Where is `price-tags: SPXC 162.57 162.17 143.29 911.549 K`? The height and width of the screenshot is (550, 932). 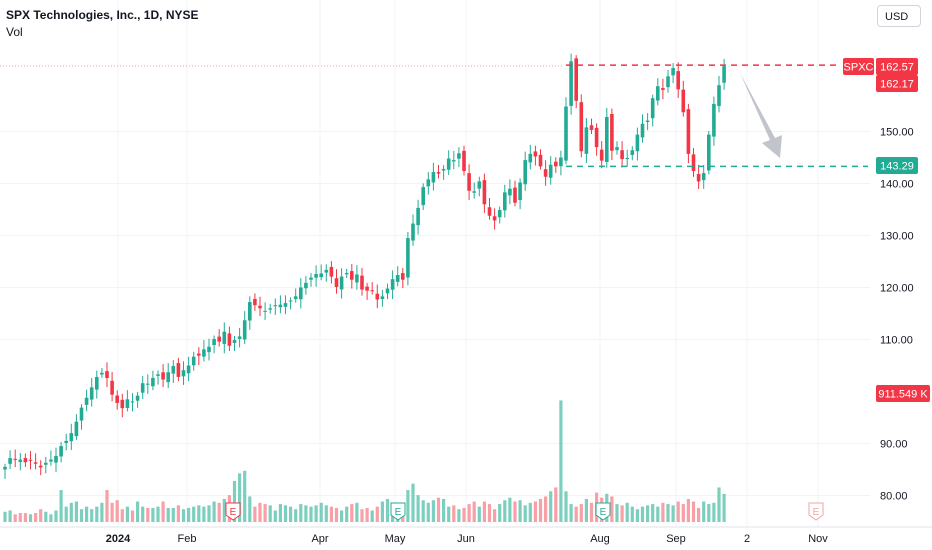 price-tags: SPXC 162.57 162.17 143.29 911.549 K is located at coordinates (886, 230).